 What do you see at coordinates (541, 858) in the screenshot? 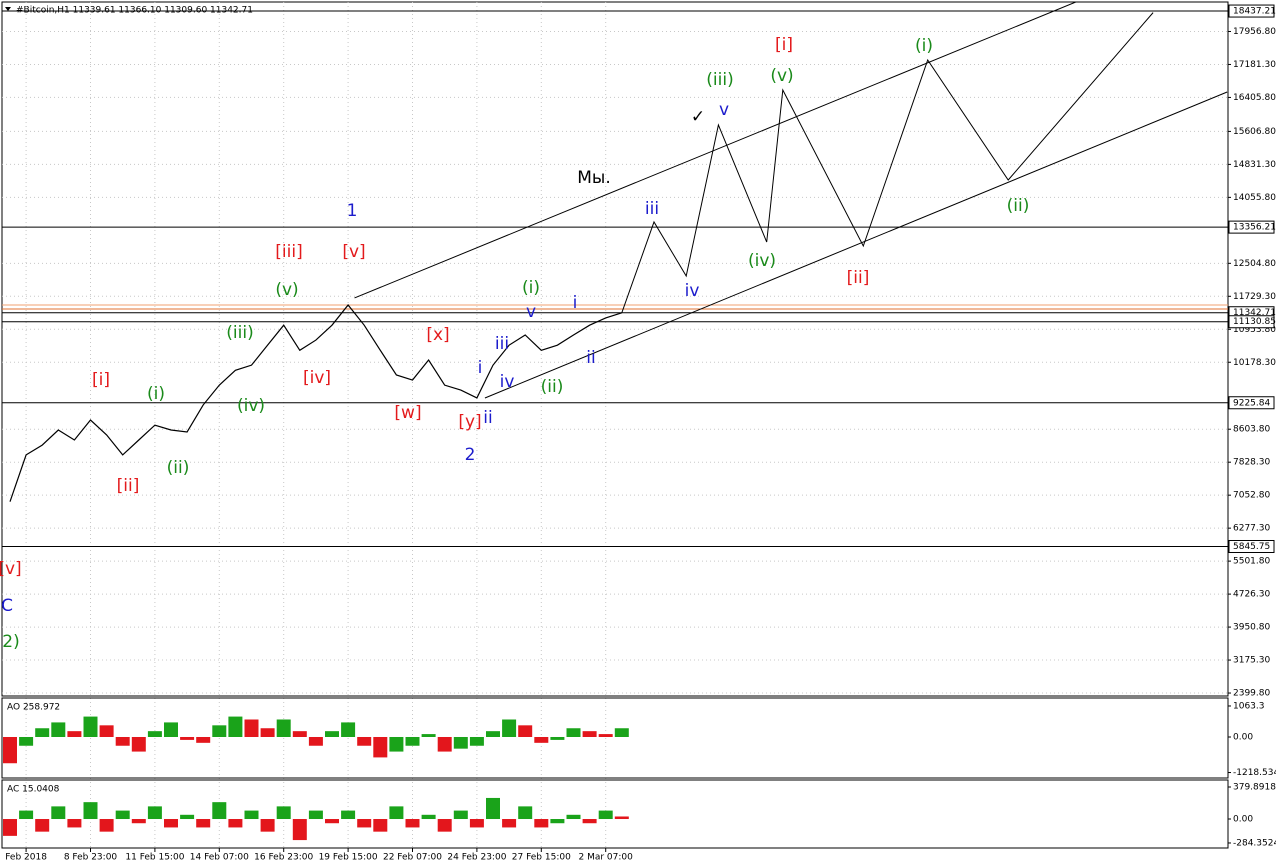
I see `x-tick-label: 27 Feb 15:00` at bounding box center [541, 858].